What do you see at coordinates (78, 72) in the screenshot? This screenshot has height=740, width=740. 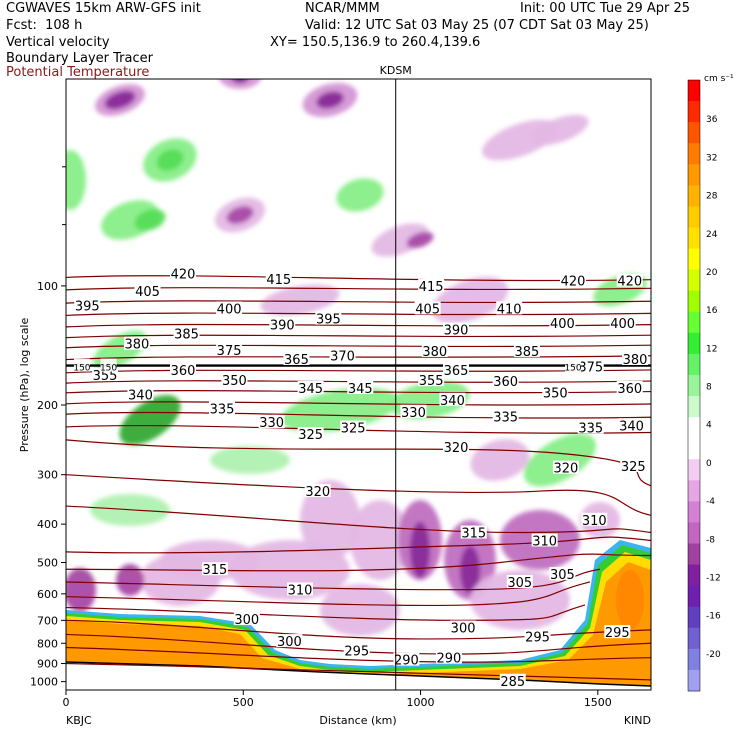 I see `field-potential-temperature: Potential Temperature` at bounding box center [78, 72].